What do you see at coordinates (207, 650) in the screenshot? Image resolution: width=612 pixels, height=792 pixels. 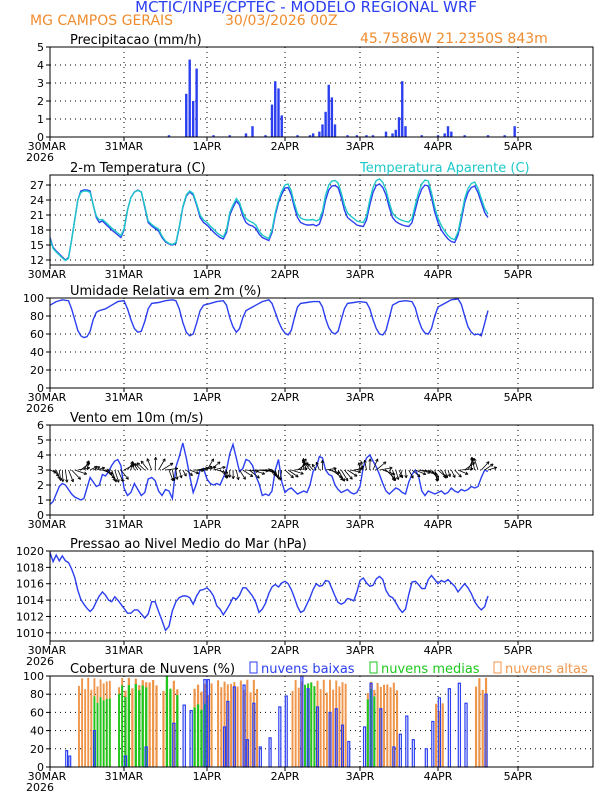 I see `x-tick-label: 1APR` at bounding box center [207, 650].